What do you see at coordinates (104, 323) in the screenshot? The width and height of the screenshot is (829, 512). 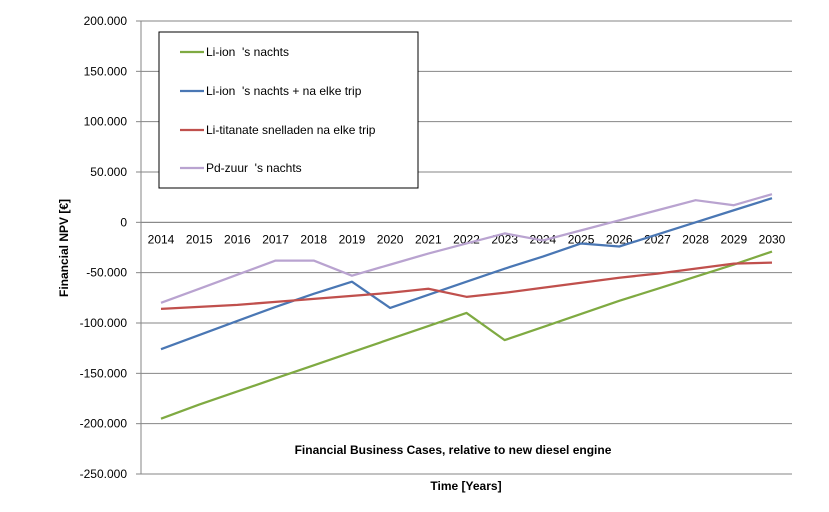 I see `y-tick-label: -100.000` at bounding box center [104, 323].